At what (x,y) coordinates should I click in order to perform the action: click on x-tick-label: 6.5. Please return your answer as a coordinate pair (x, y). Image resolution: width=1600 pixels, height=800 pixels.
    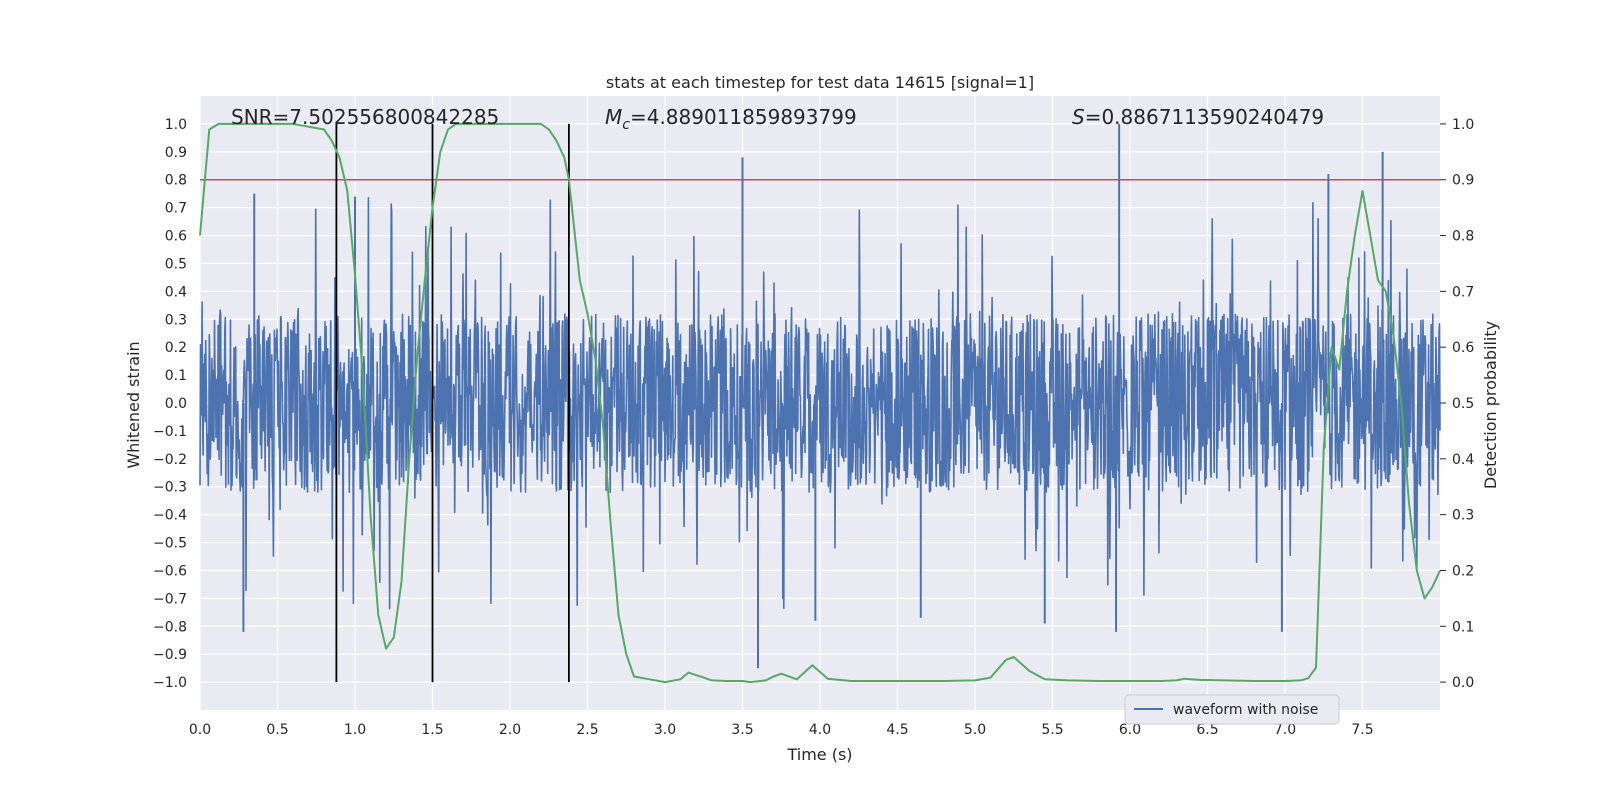
    Looking at the image, I should click on (1207, 730).